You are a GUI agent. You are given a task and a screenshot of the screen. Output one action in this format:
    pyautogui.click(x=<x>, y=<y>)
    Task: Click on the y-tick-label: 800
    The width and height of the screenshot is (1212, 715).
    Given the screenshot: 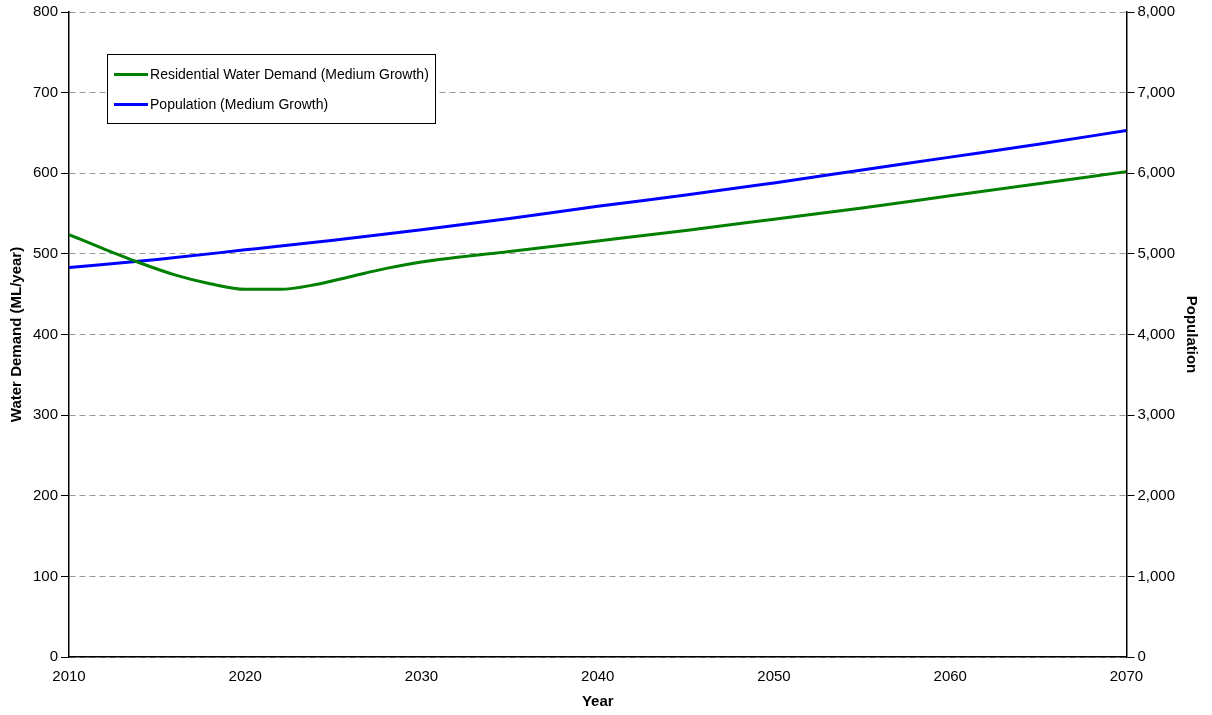 What is the action you would take?
    pyautogui.click(x=46, y=11)
    